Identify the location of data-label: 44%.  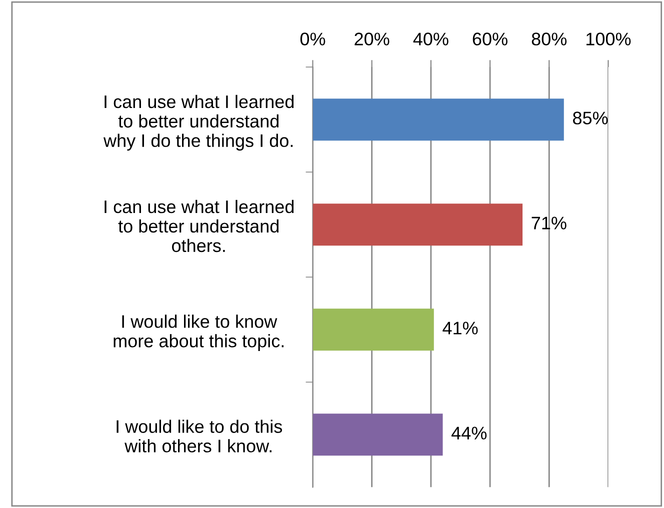
(469, 433).